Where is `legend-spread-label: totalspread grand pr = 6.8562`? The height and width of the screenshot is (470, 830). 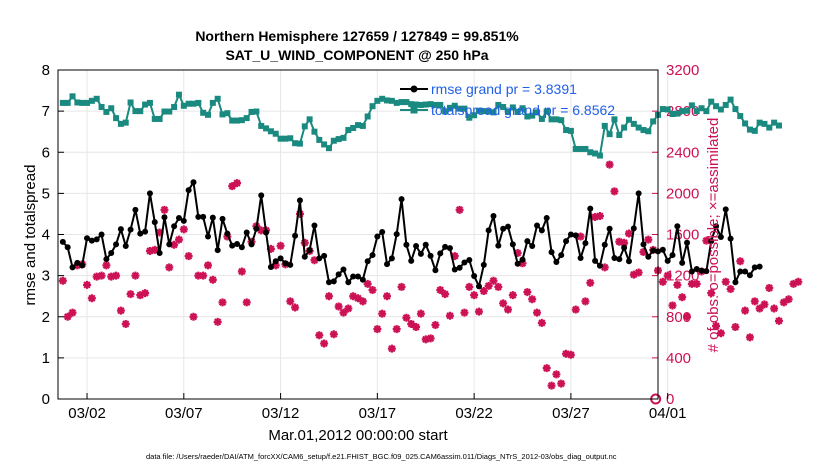
legend-spread-label: totalspread grand pr = 6.8562 is located at coordinates (523, 110).